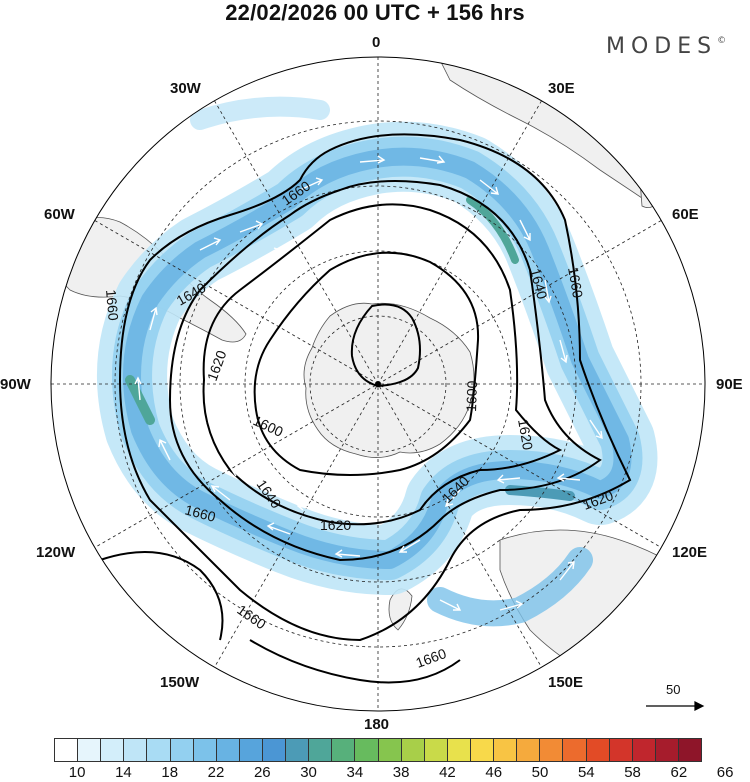  I want to click on copyright-mark: ©, so click(722, 41).